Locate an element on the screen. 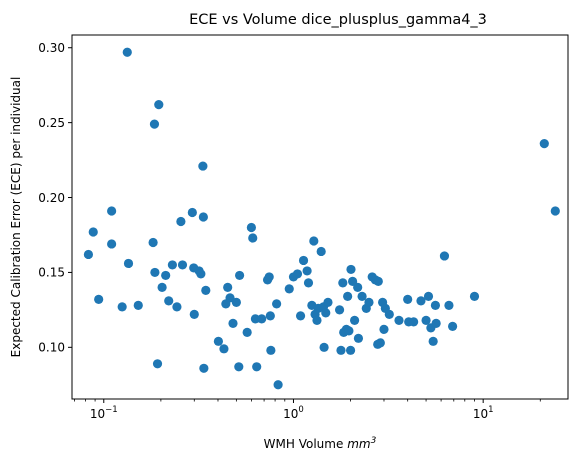 This screenshot has width=576, height=464. y-tick-label: 0.10 is located at coordinates (51, 348).